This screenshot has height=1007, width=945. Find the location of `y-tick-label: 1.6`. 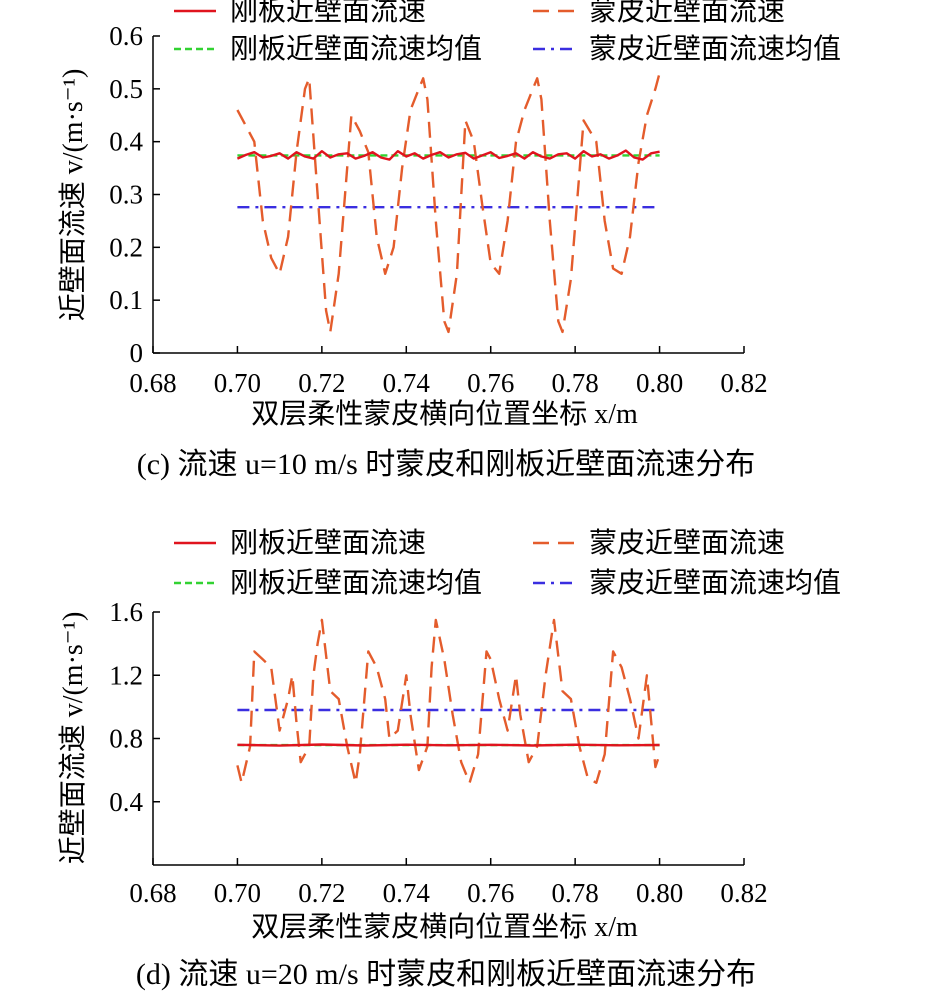

y-tick-label: 1.6 is located at coordinates (126, 612).